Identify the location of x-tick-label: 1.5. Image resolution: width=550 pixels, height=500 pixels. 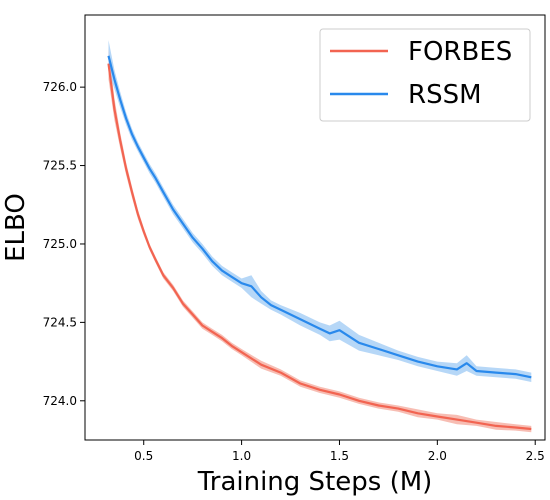
(339, 456).